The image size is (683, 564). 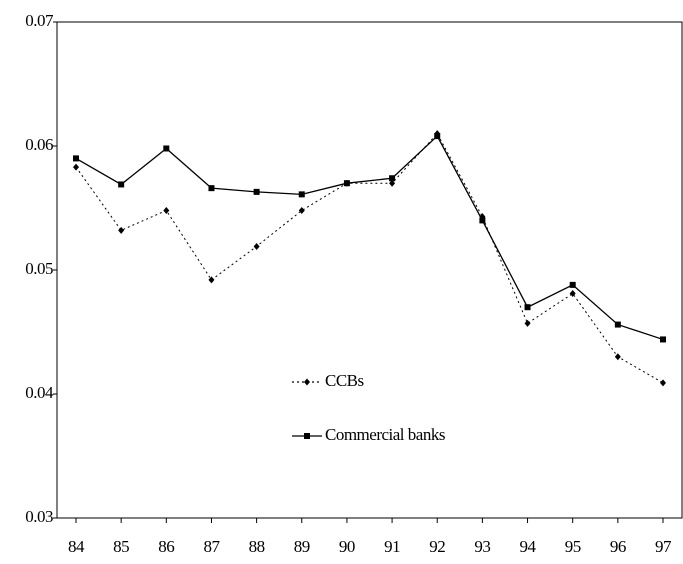 What do you see at coordinates (347, 546) in the screenshot?
I see `x-tick-label: 90` at bounding box center [347, 546].